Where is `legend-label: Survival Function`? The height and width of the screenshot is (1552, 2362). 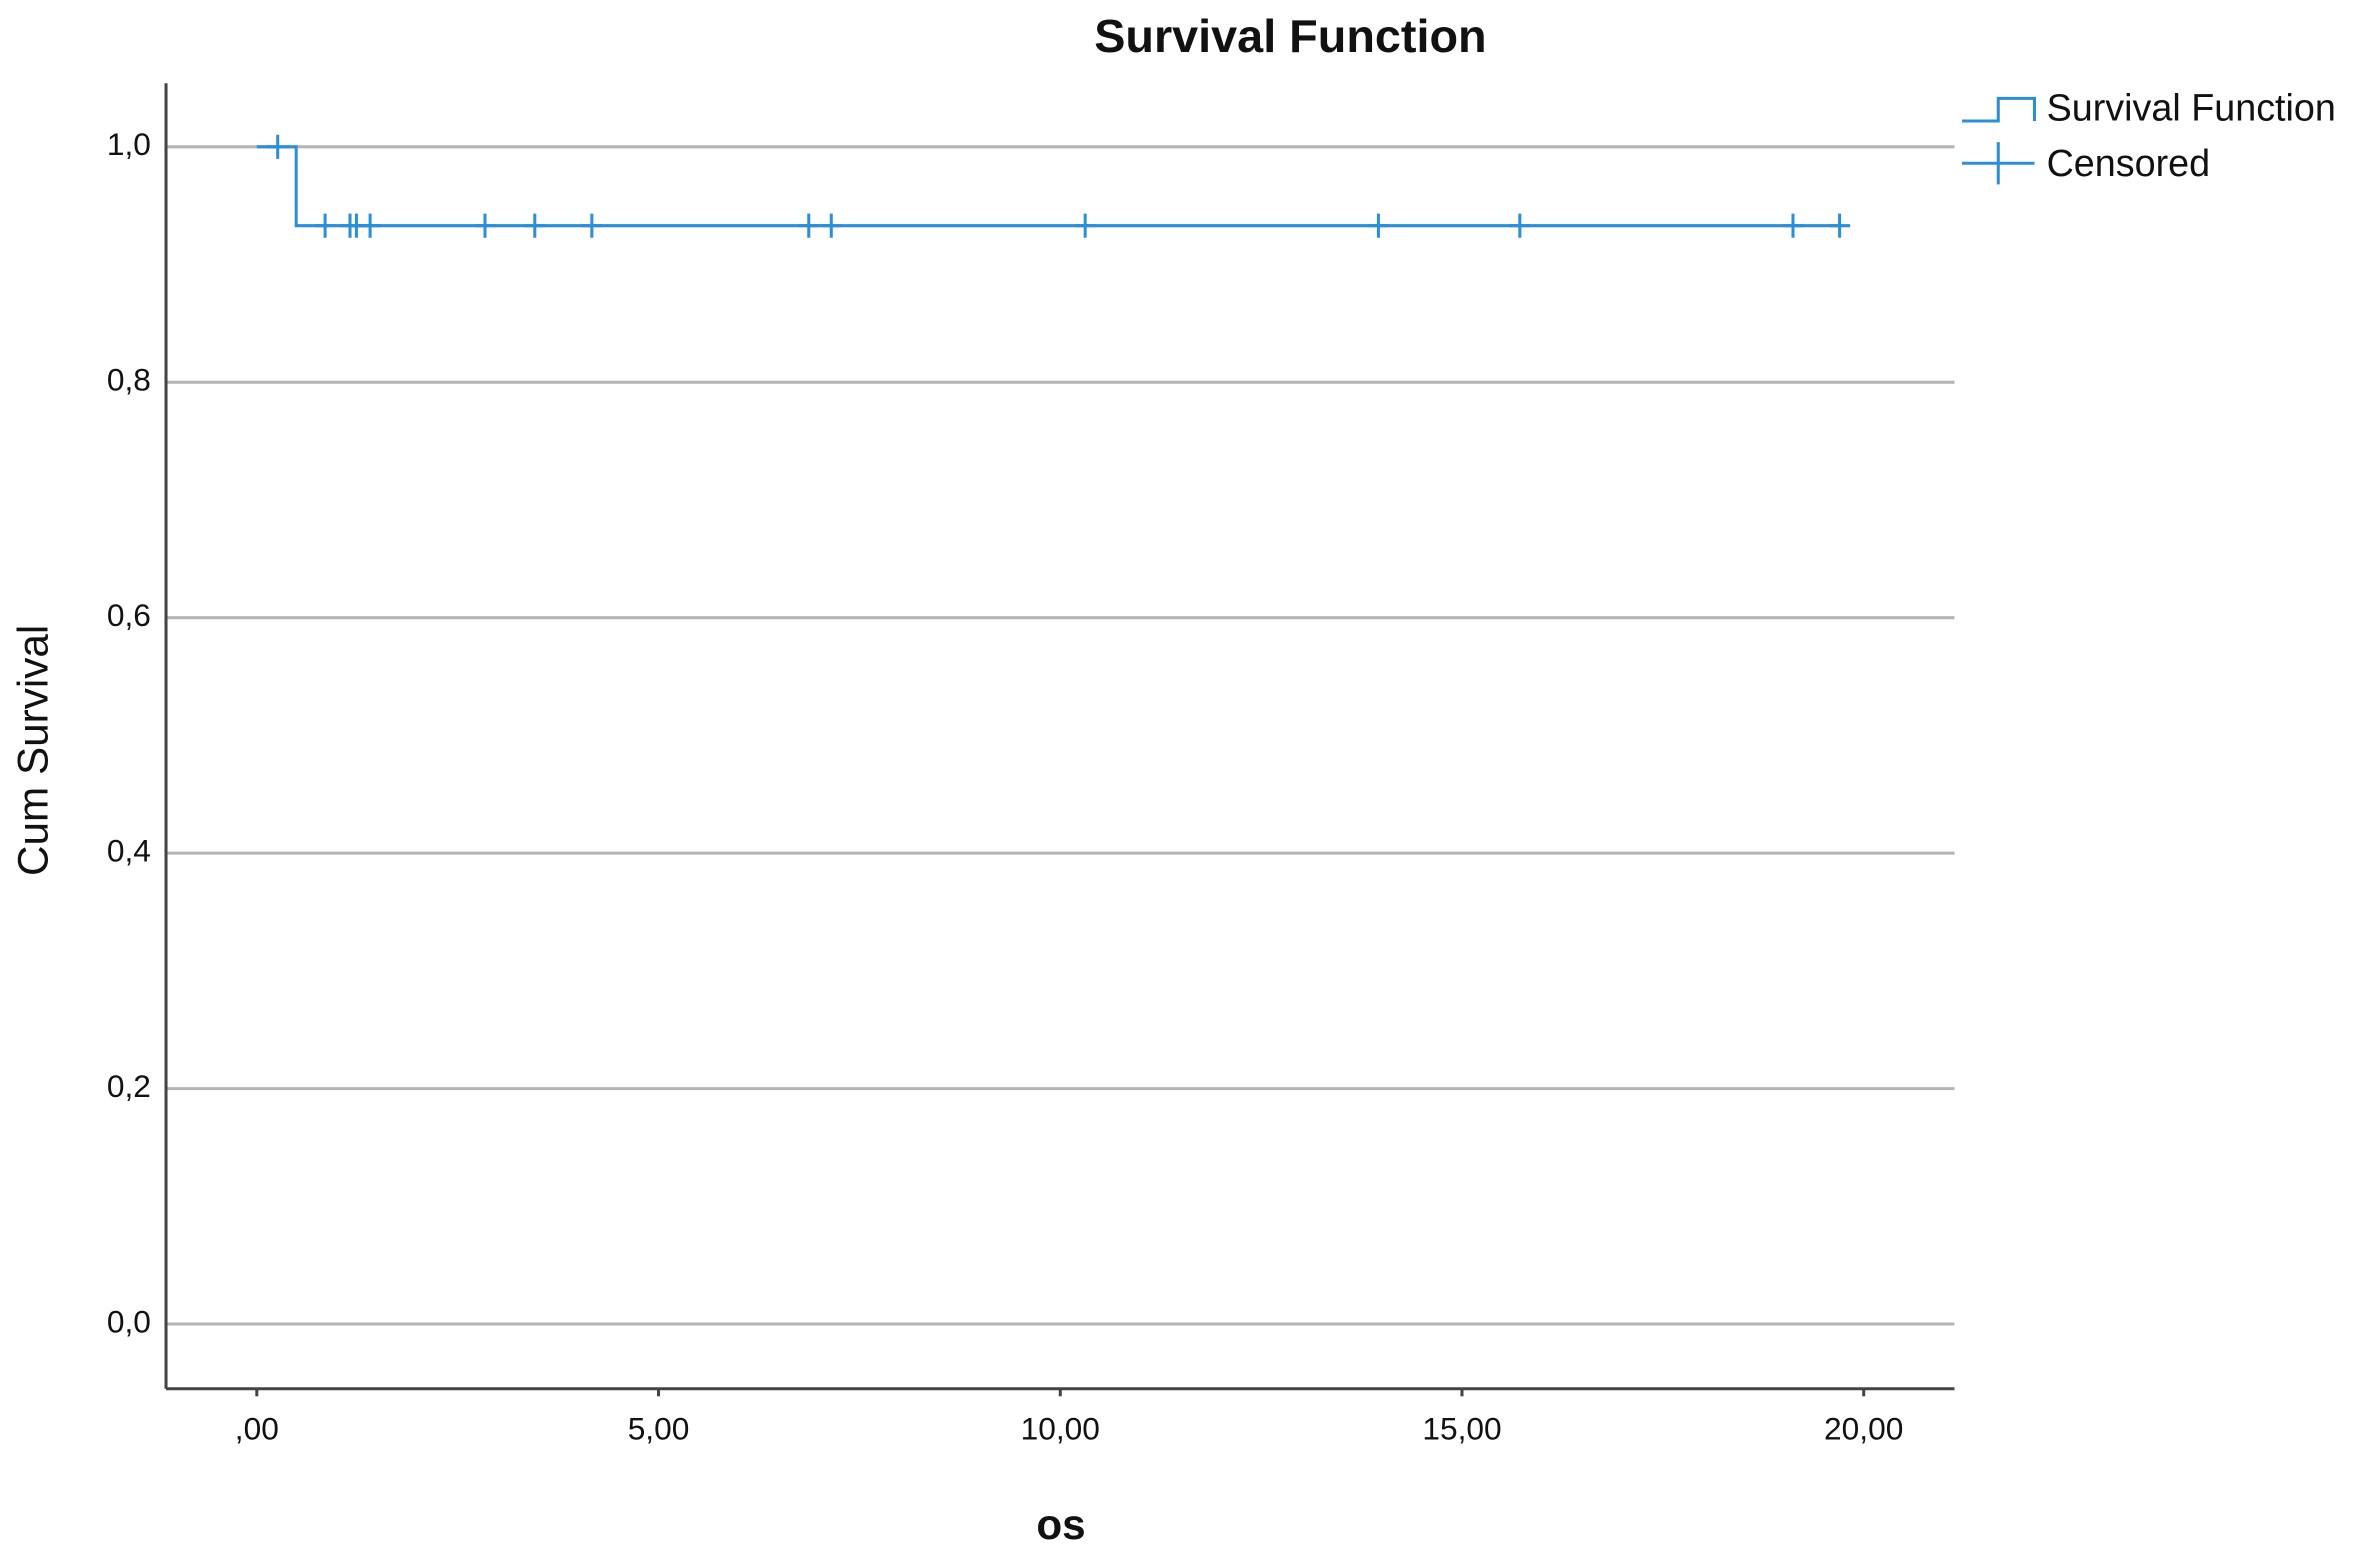 legend-label: Survival Function is located at coordinates (2191, 107).